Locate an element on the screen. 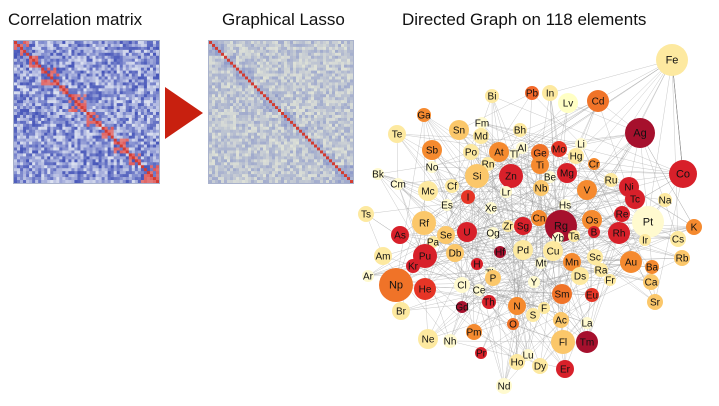 Image resolution: width=719 pixels, height=406 pixels. node-gd: Gd is located at coordinates (462, 307).